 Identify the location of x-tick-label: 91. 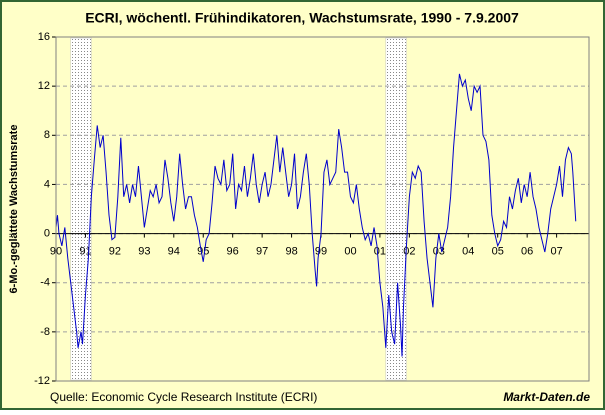
(85, 251).